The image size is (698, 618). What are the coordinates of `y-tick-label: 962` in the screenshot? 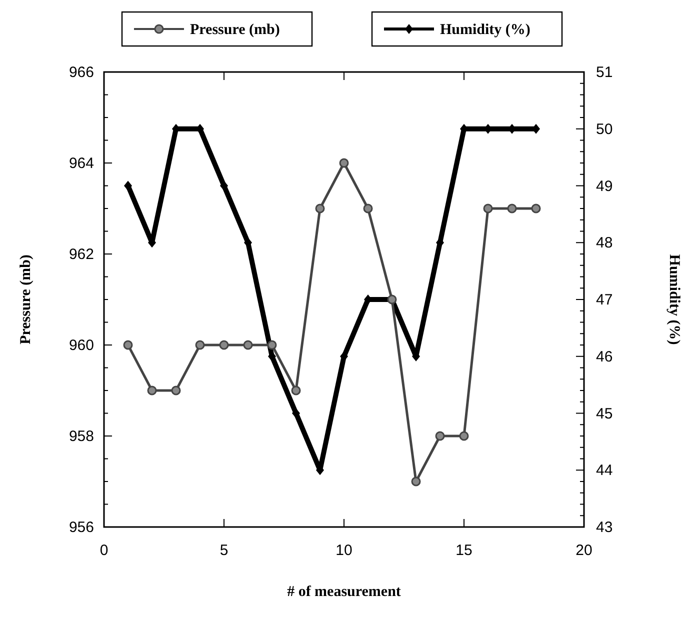 It's located at (81, 254).